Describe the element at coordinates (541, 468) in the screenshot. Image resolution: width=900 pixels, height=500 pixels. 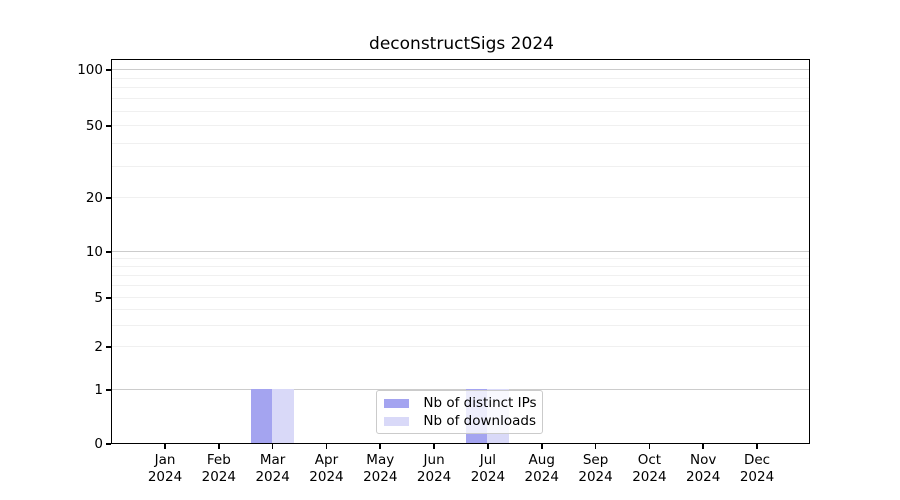
I see `x-tick-label-aug-2024: Aug 2024` at that location.